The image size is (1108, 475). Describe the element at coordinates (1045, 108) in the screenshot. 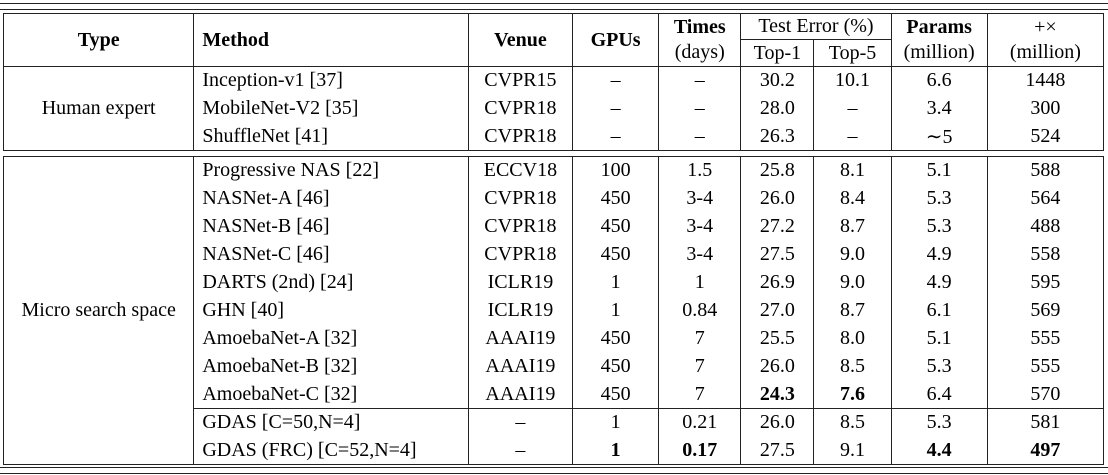

I see `cell-ops: 300` at that location.